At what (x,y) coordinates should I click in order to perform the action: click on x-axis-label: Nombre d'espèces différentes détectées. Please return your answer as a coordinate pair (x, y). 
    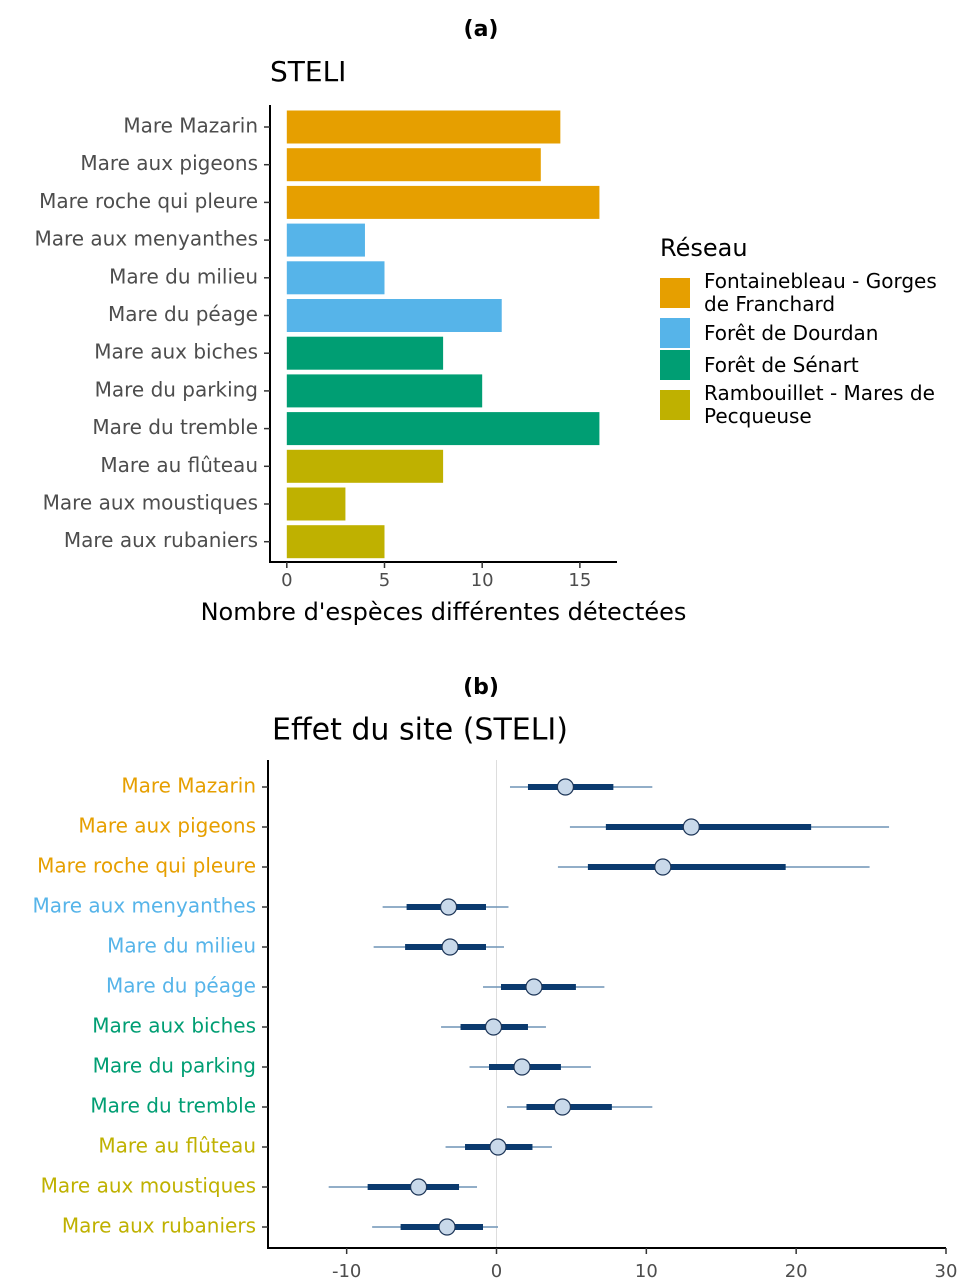
    Looking at the image, I should click on (444, 612).